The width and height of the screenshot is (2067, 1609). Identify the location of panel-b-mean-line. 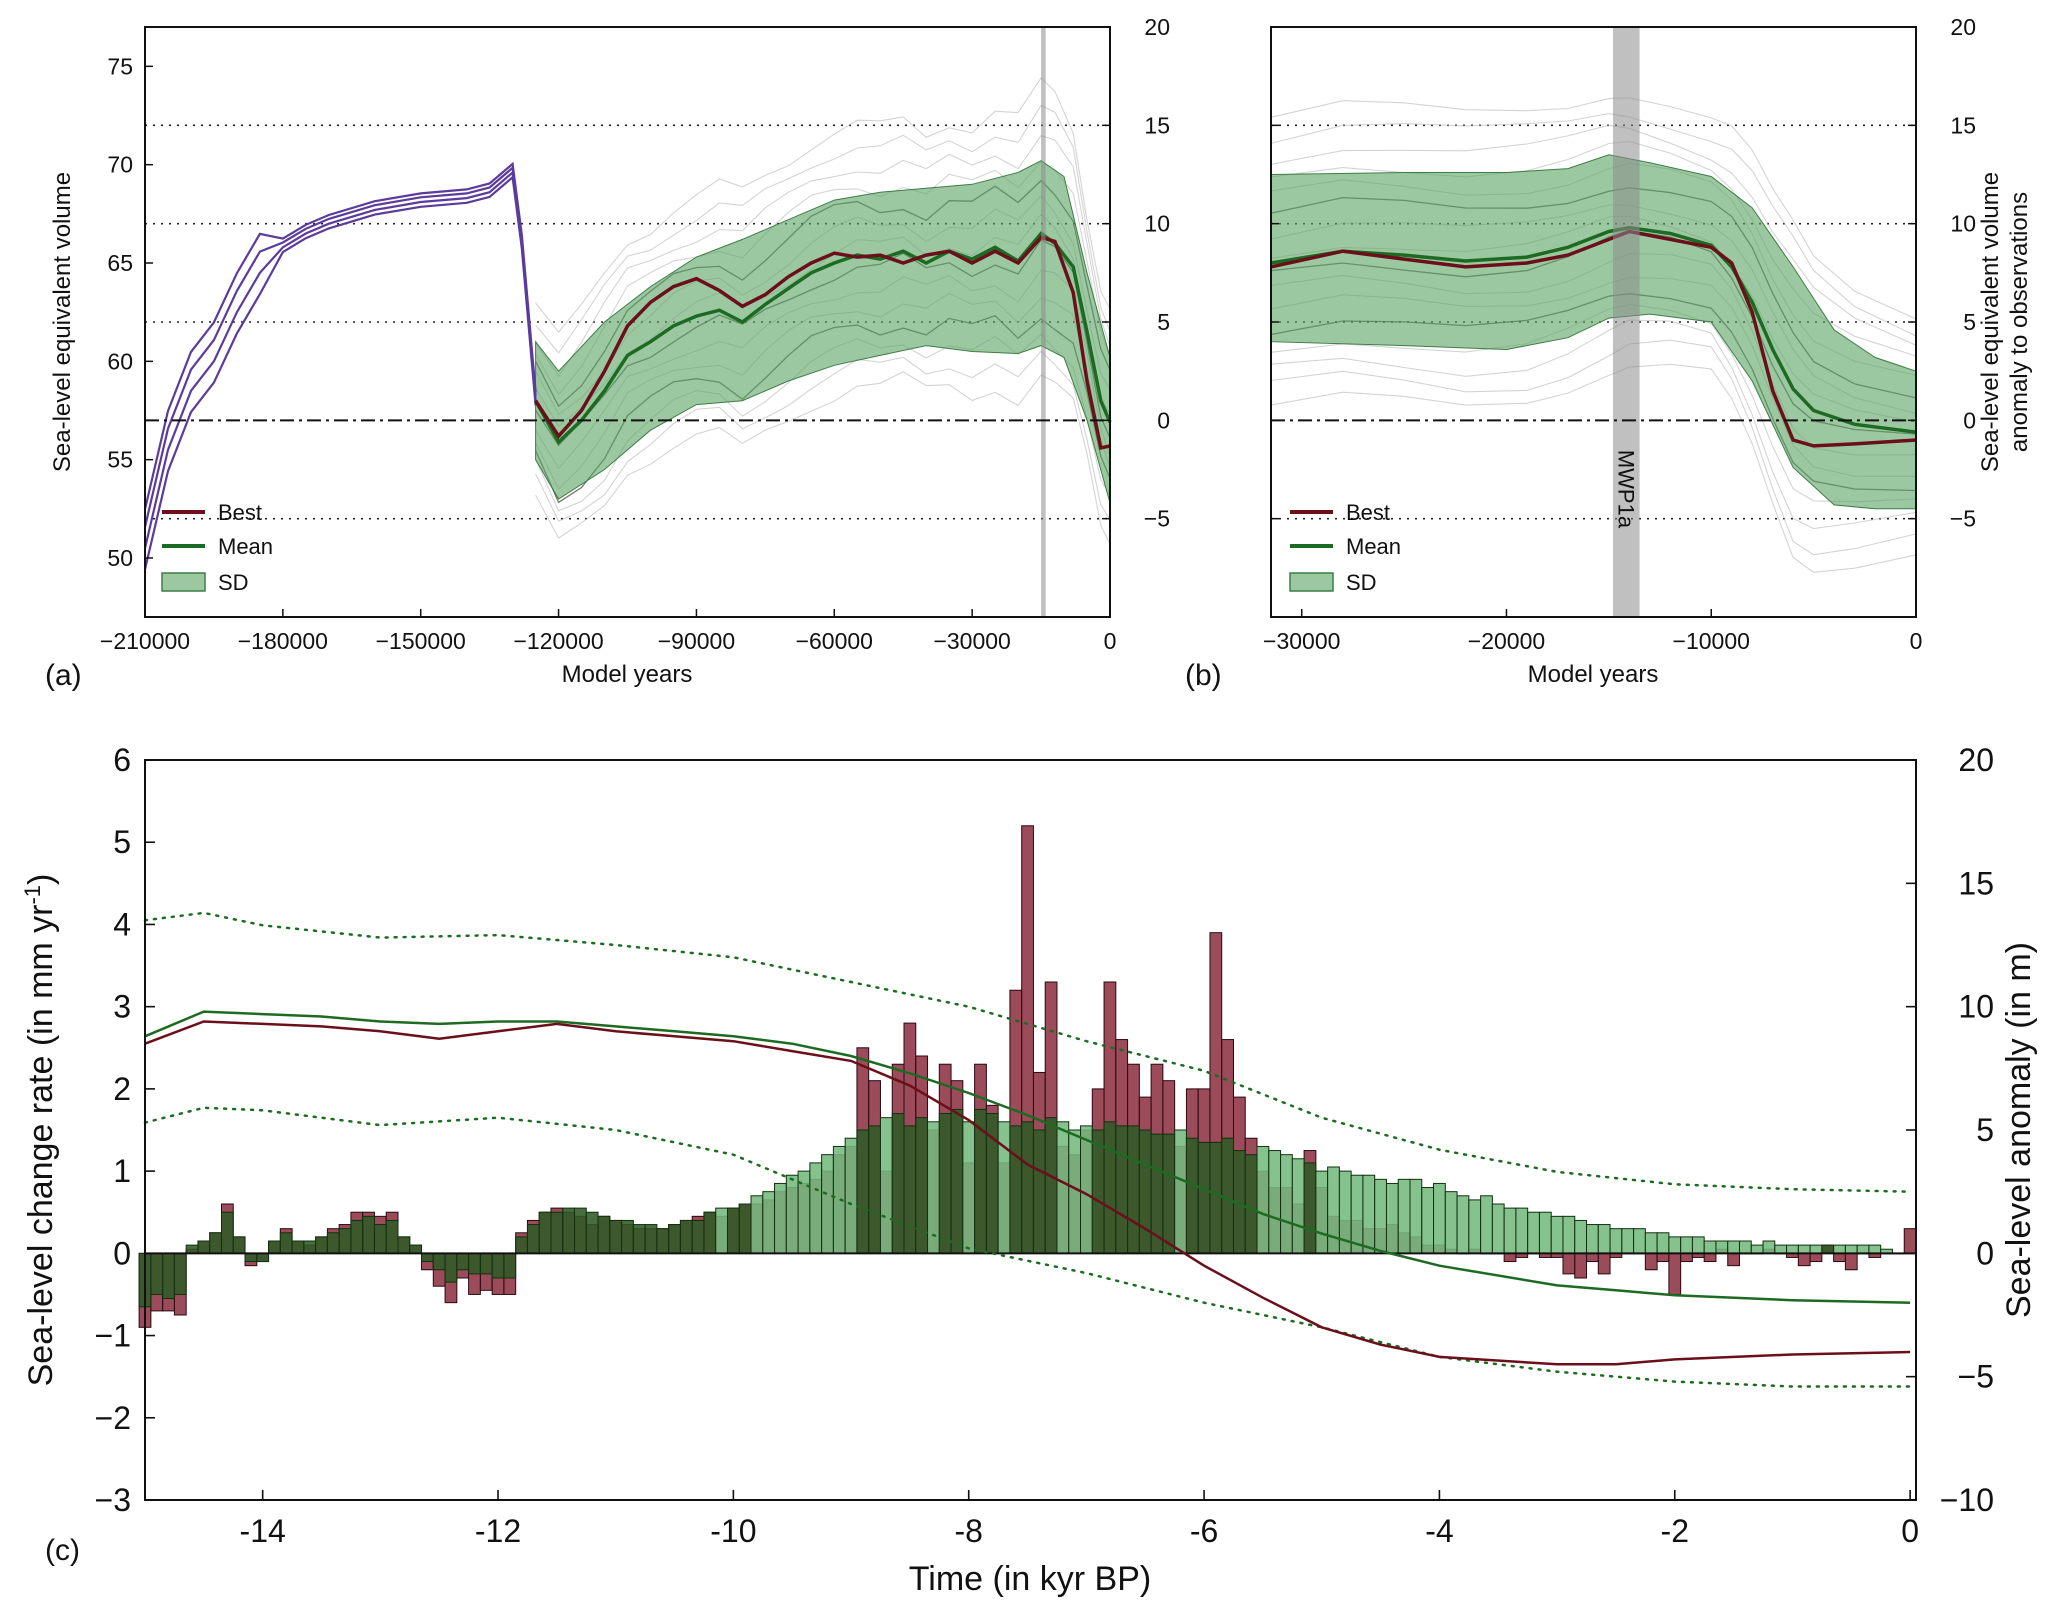
(1593, 329).